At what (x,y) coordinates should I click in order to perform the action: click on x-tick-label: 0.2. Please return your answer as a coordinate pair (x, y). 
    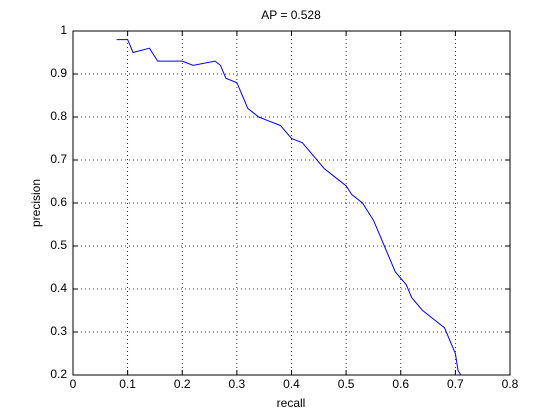
    Looking at the image, I should click on (182, 384).